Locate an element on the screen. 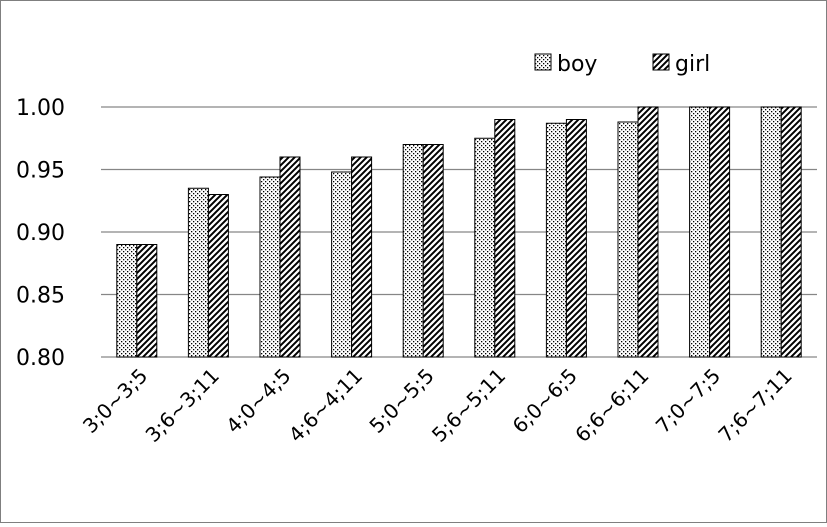 The image size is (827, 527). legend-label-boy: boy is located at coordinates (577, 64).